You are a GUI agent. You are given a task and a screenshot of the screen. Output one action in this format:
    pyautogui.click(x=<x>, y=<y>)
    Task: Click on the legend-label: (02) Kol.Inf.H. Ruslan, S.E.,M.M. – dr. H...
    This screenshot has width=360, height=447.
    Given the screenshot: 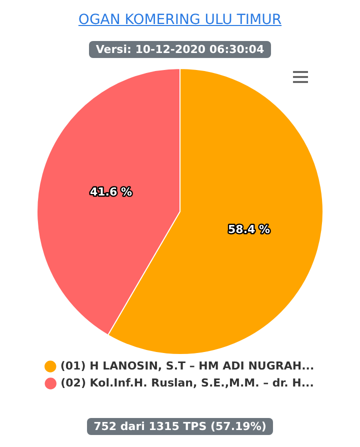 What is the action you would take?
    pyautogui.click(x=187, y=383)
    